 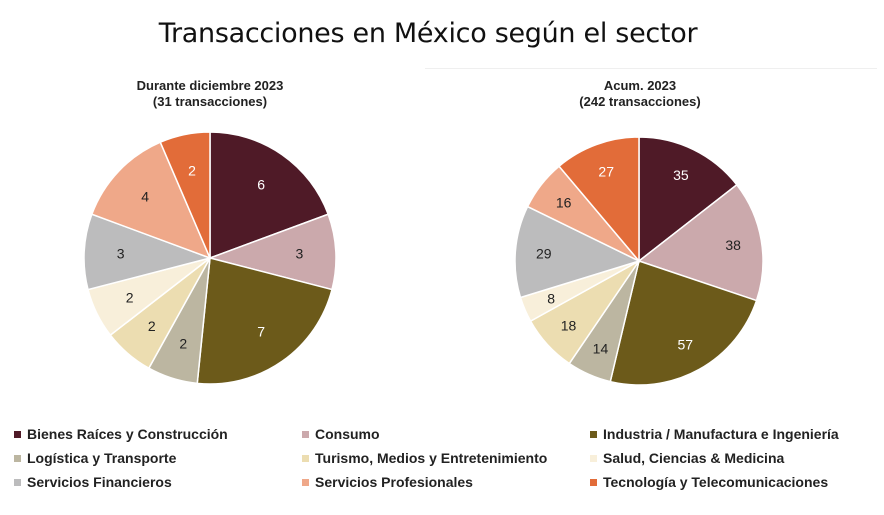 I want to click on legend-label: Industria / Manufactura e Ingeniería, so click(x=721, y=434).